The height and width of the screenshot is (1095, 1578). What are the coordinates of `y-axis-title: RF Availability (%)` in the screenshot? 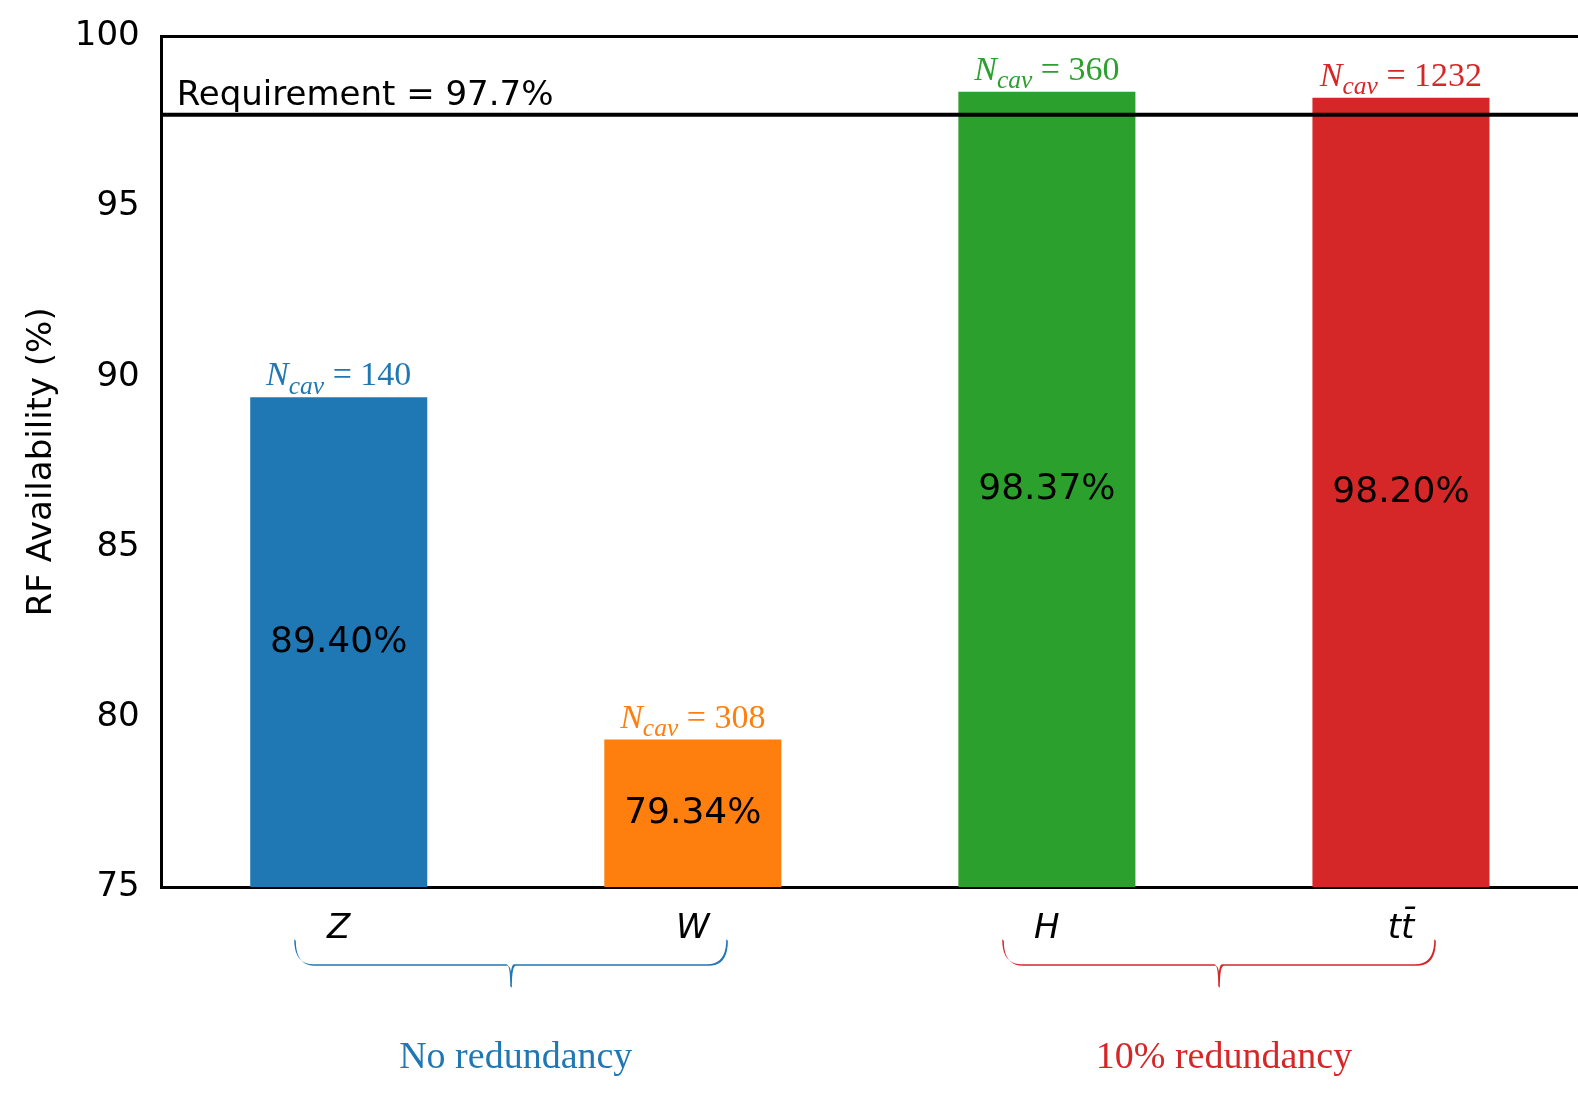 It's located at (39, 462).